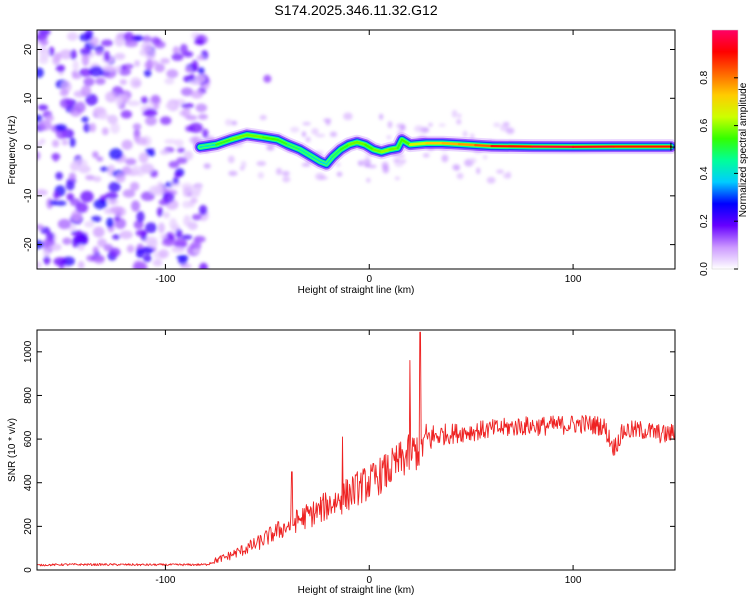  I want to click on colorbar-frame, so click(725, 149).